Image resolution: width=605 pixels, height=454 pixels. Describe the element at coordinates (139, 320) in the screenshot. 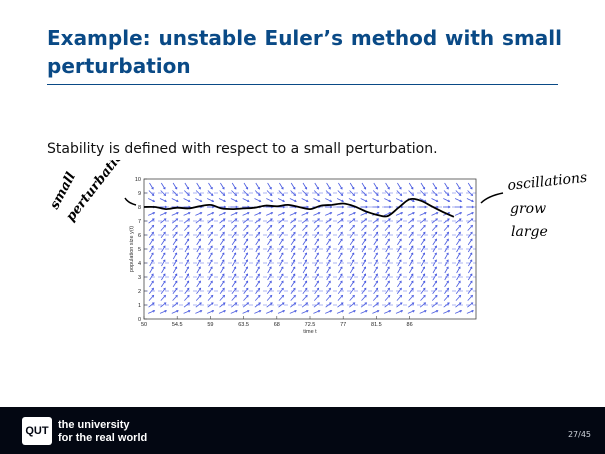

I see `y-tick-label: 0` at that location.